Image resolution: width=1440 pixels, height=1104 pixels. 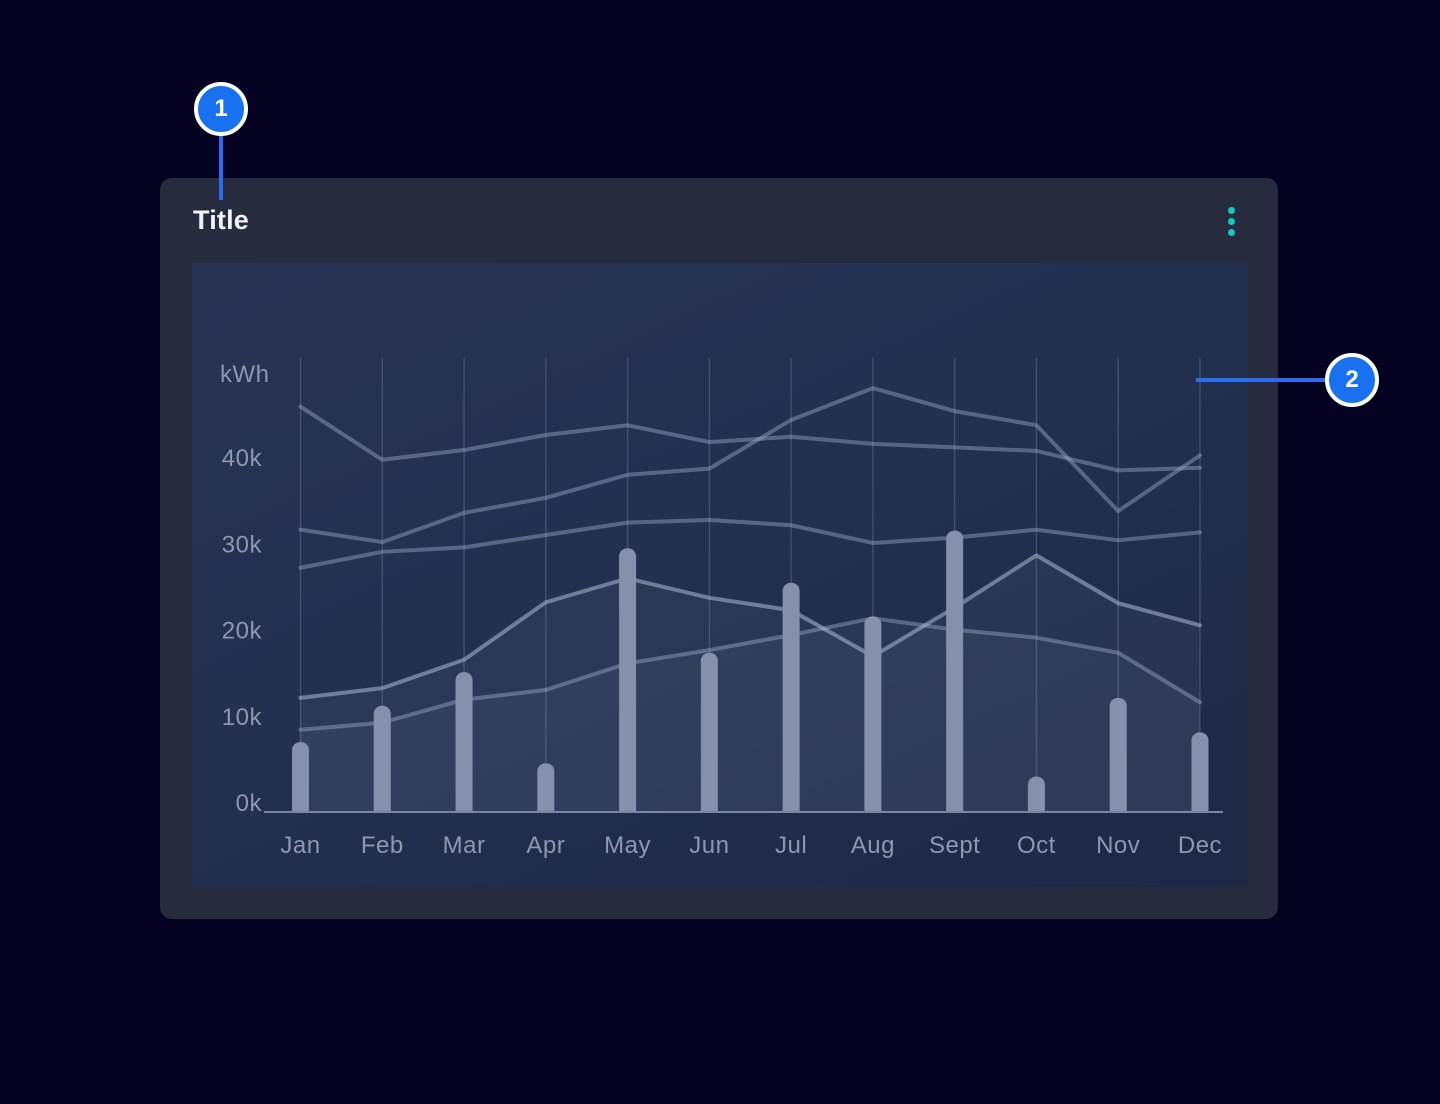 I want to click on x-tick-label: Jan, so click(x=300, y=845).